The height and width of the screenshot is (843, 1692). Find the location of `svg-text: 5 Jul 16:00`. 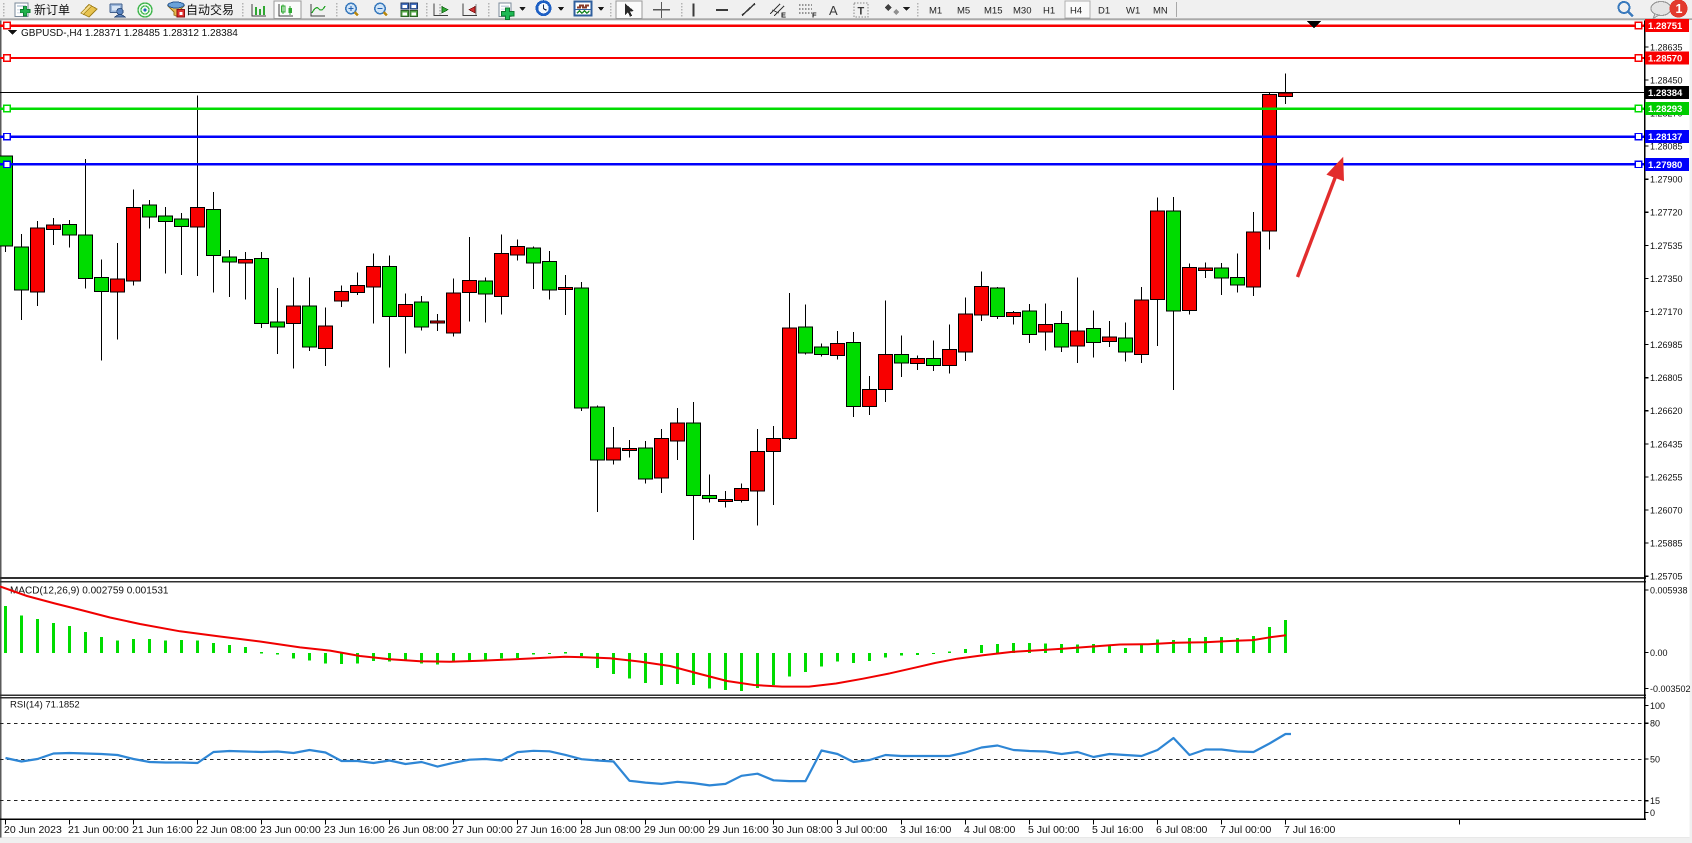

svg-text: 5 Jul 16:00 is located at coordinates (1118, 830).